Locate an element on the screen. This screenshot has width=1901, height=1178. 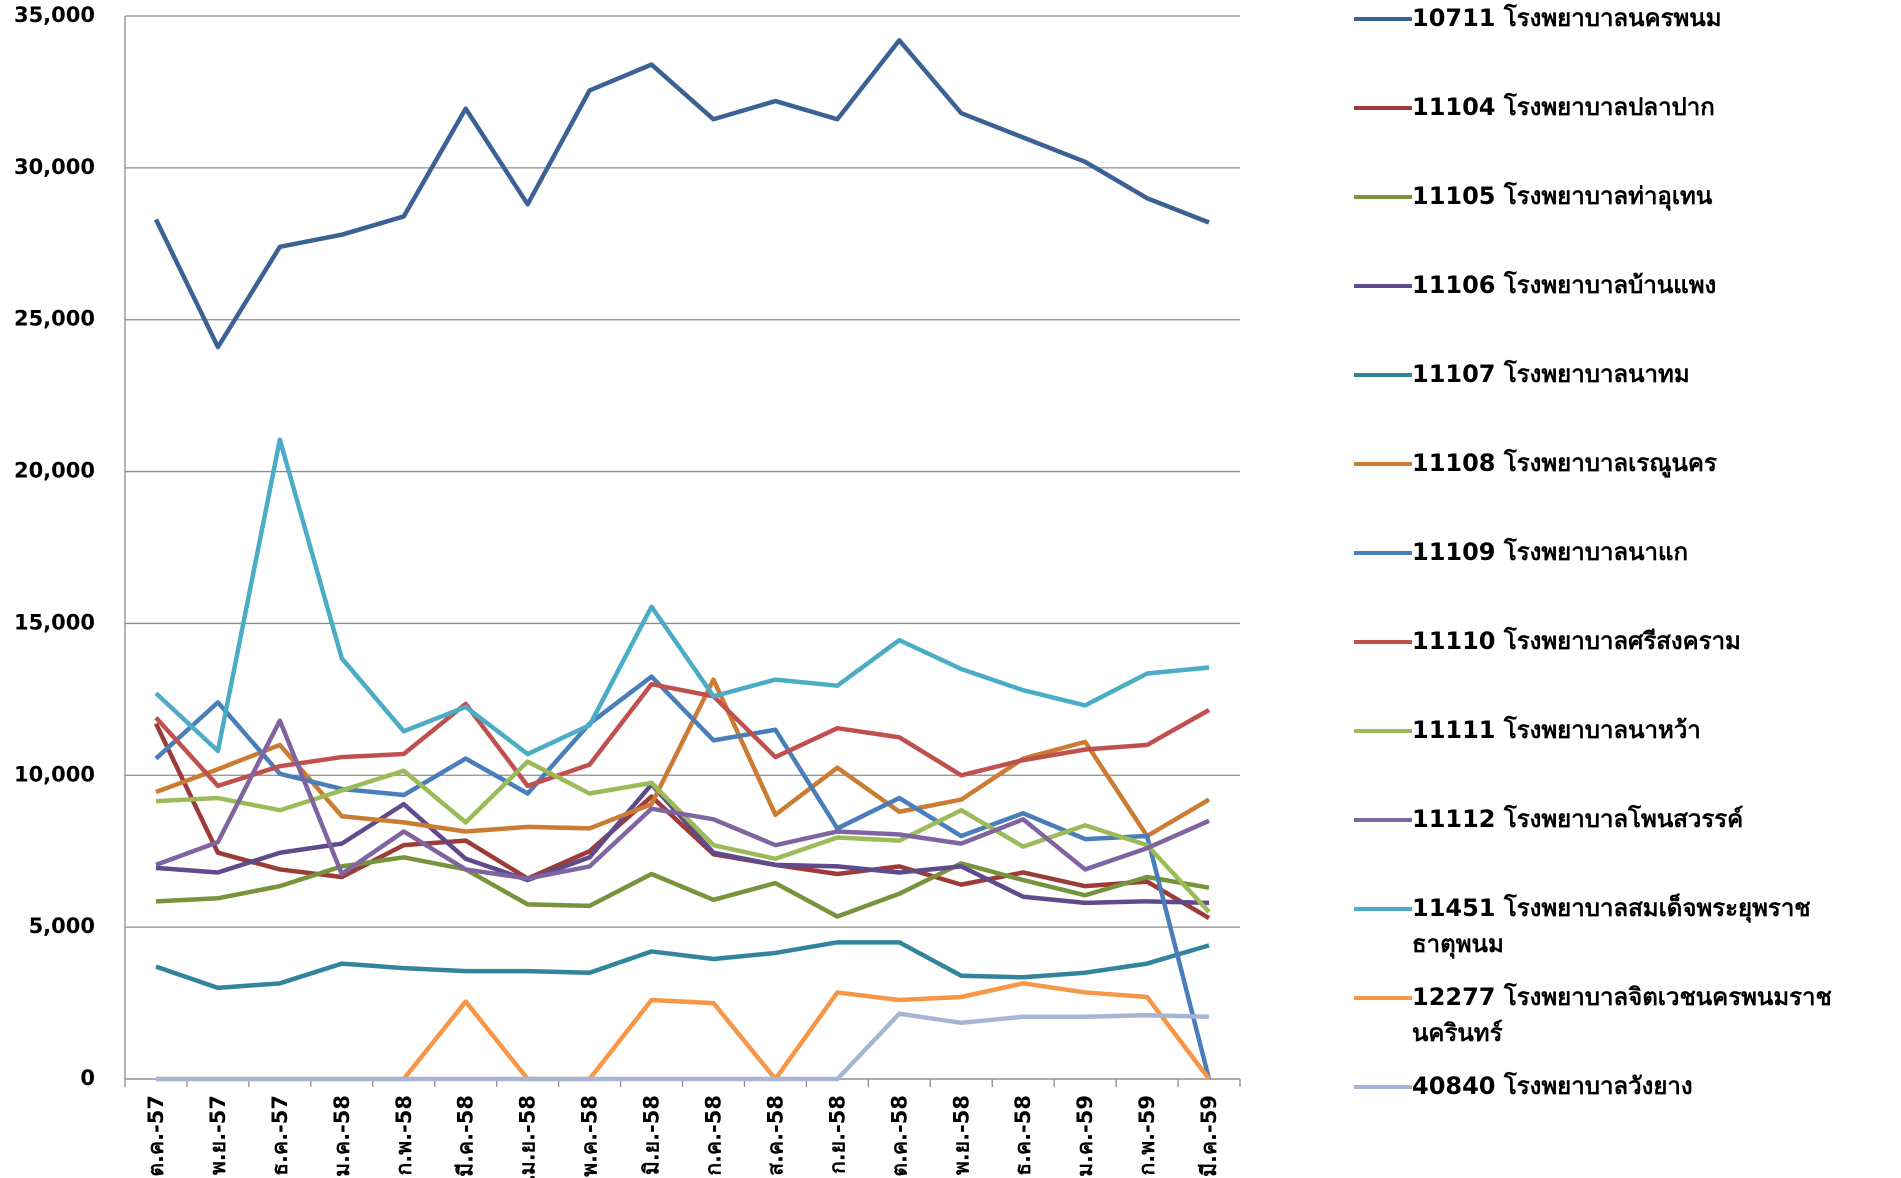
y-tick-label: 15,000 is located at coordinates (54, 622).